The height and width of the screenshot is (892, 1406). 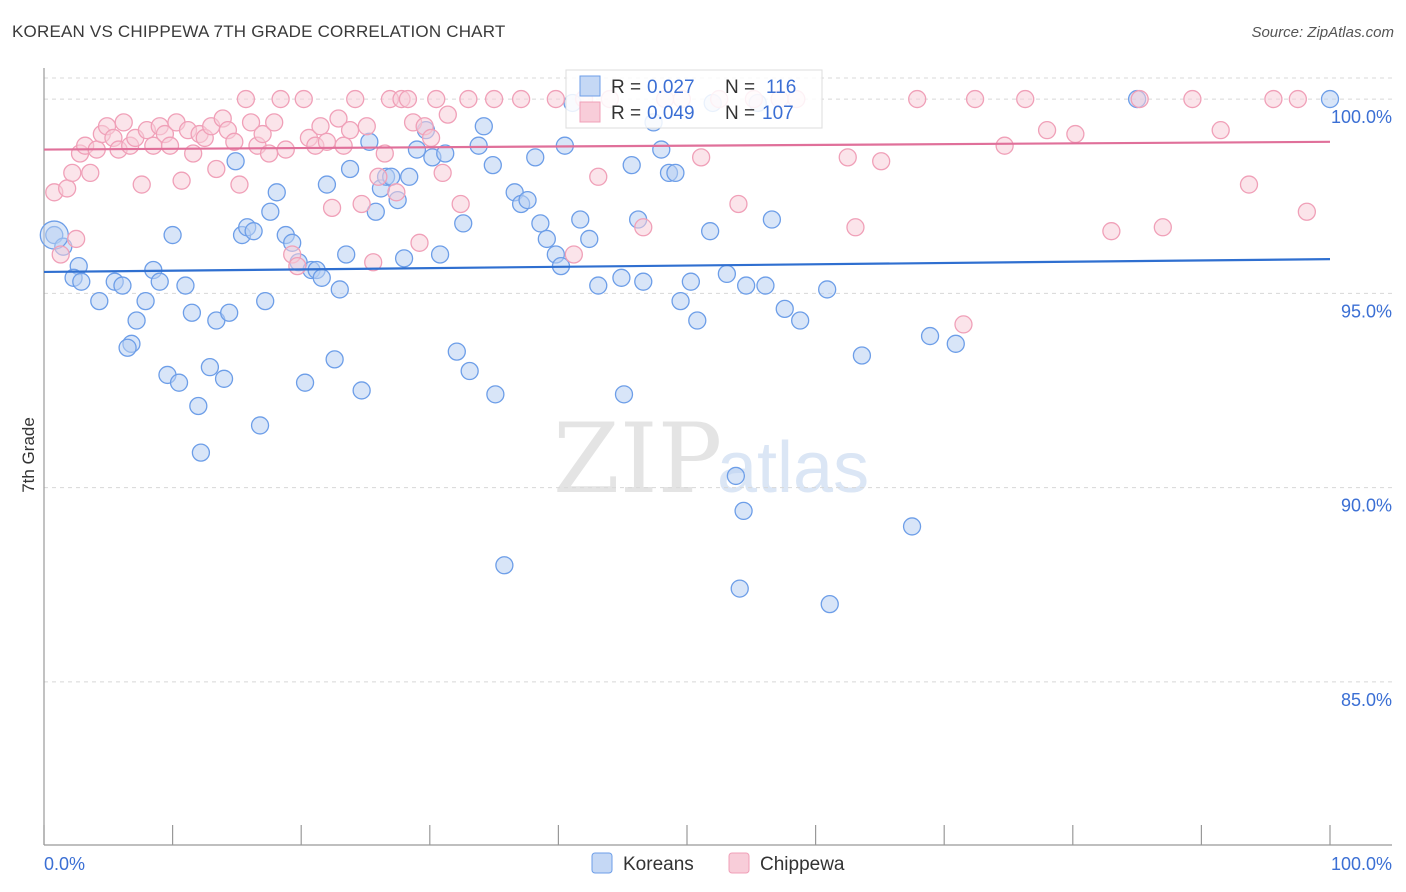 What do you see at coordinates (54, 235) in the screenshot?
I see `korean-point-large` at bounding box center [54, 235].